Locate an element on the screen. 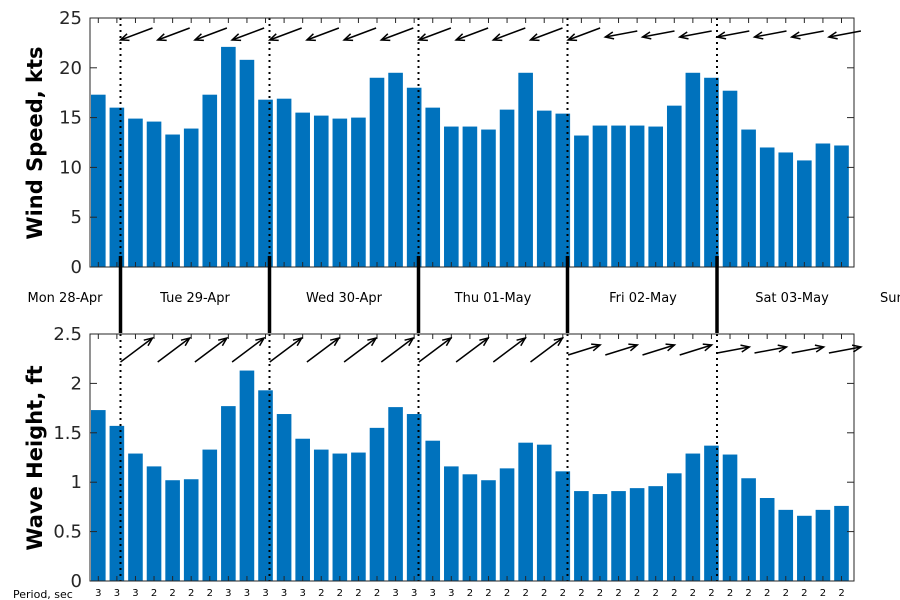 This screenshot has height=600, width=900. day-label: Tue 29-Apr is located at coordinates (194, 298).